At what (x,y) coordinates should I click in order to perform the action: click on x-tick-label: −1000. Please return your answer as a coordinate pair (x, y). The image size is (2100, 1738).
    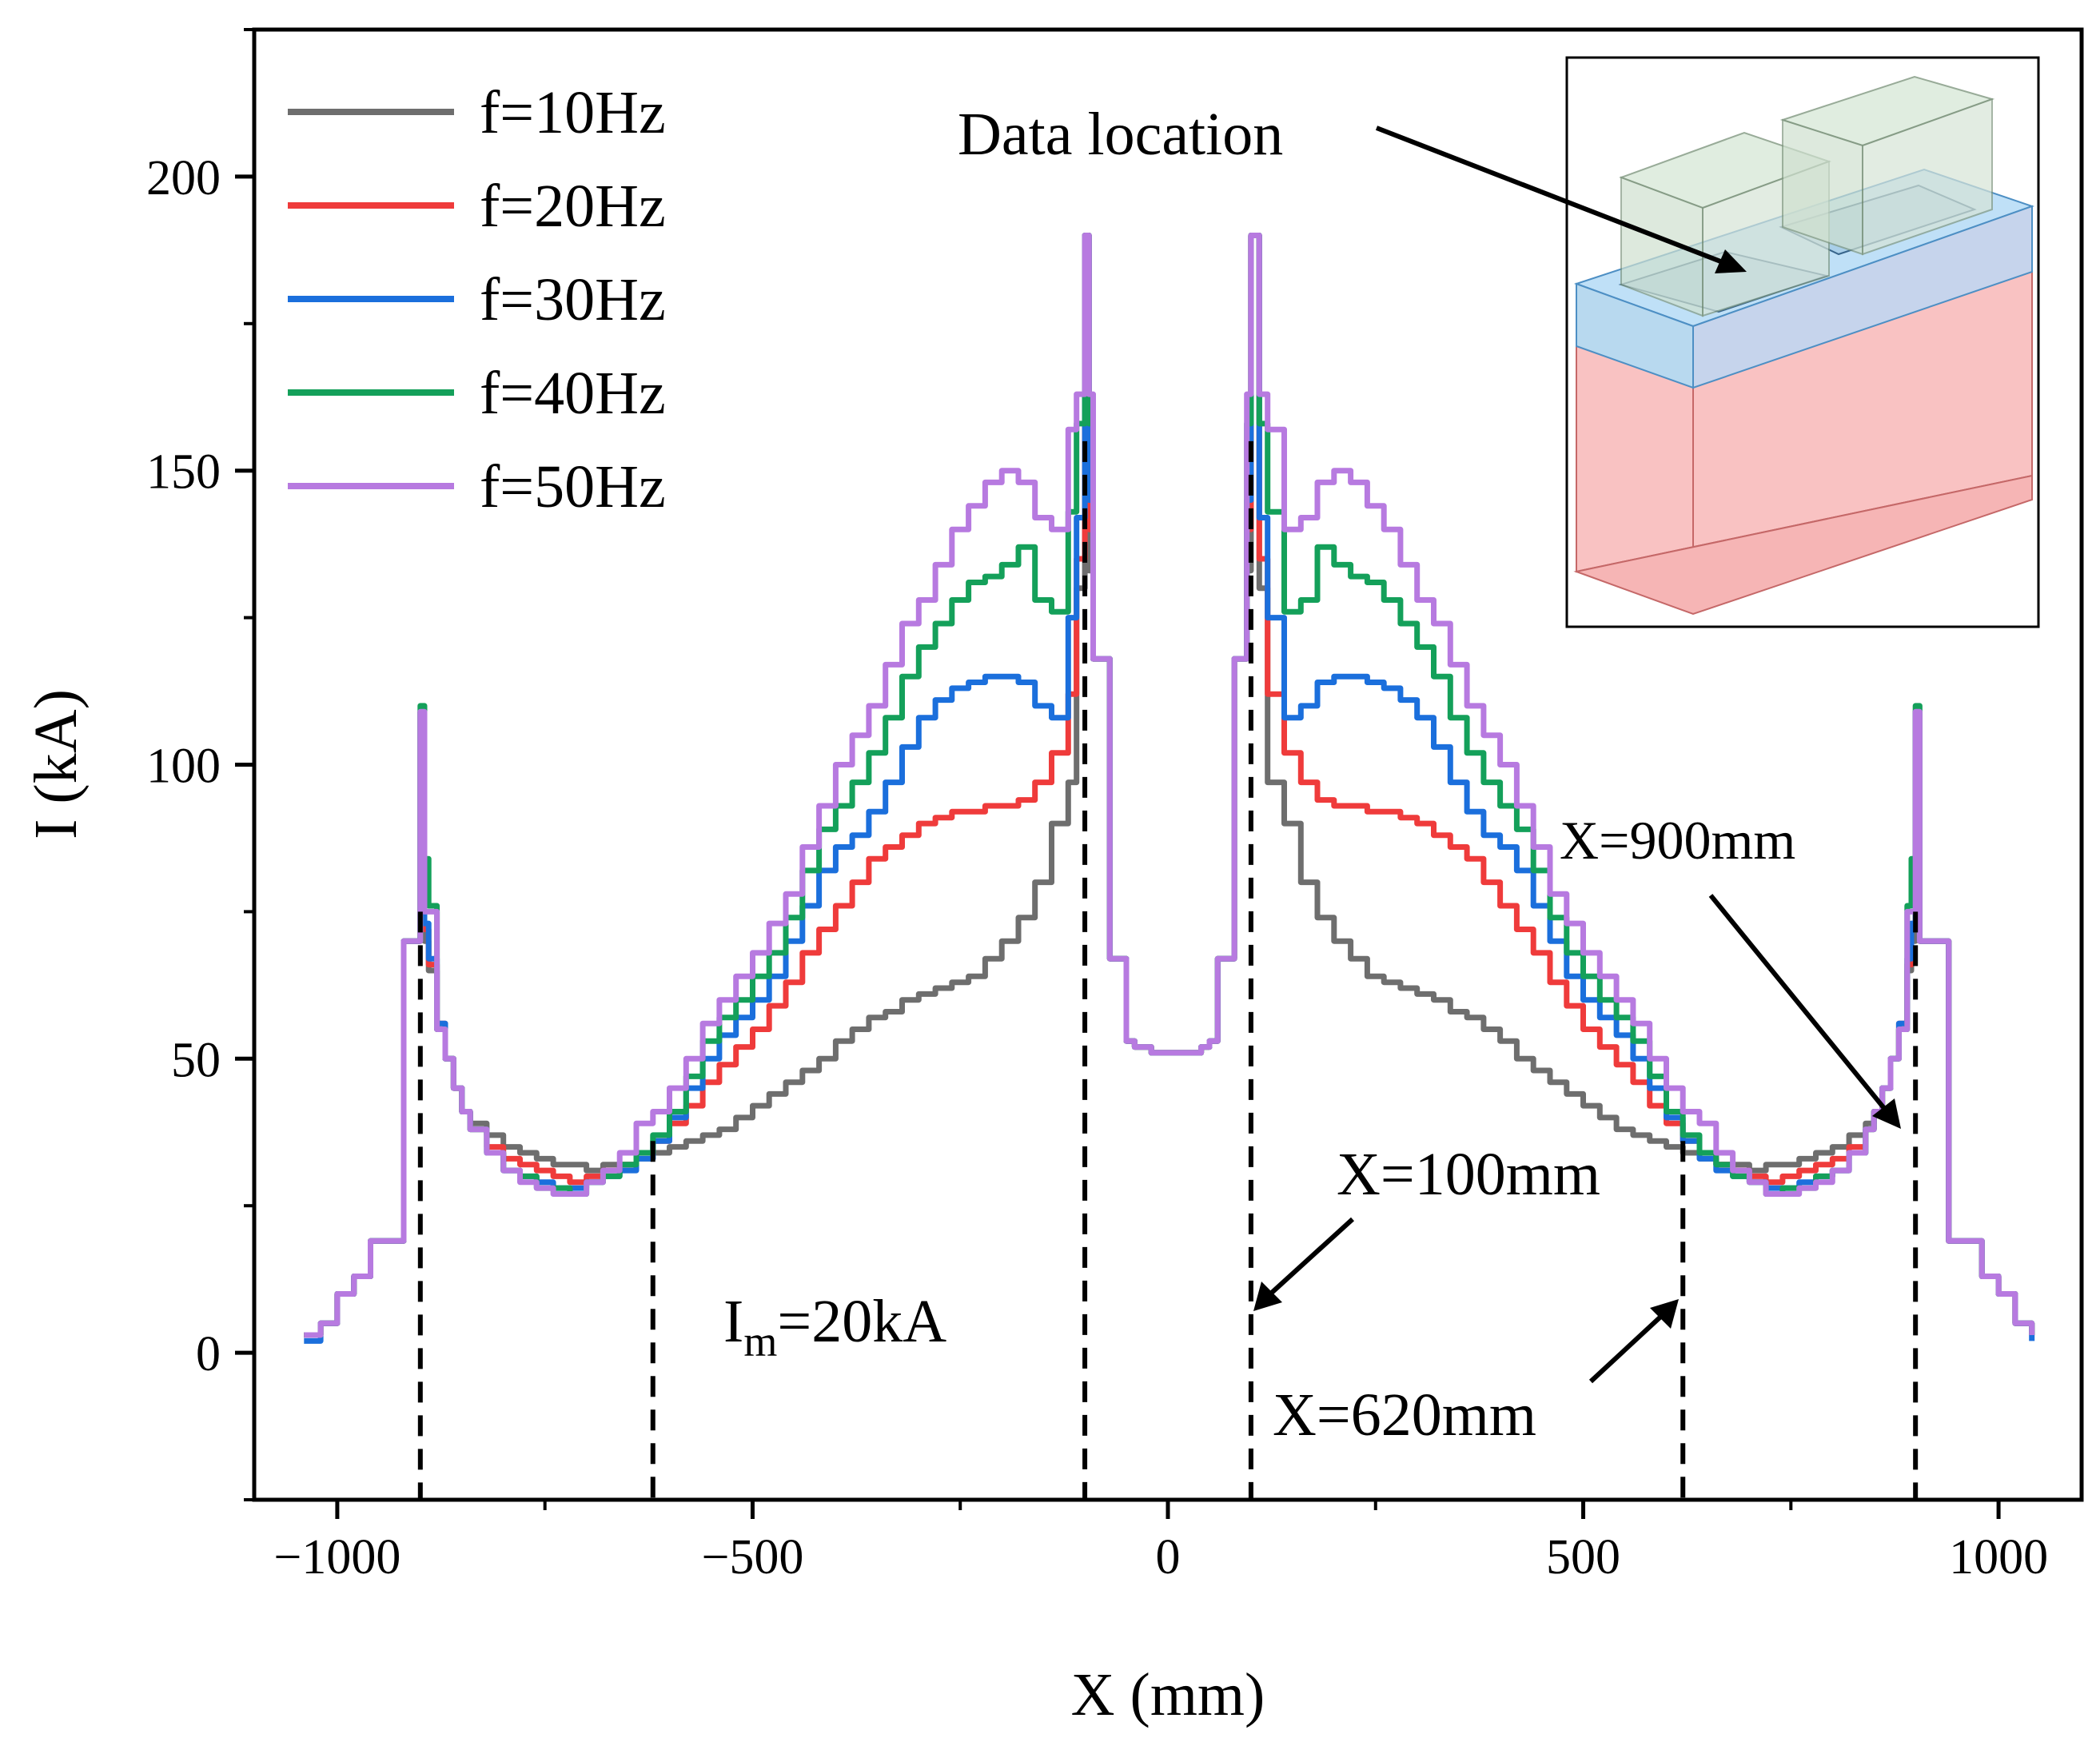
    Looking at the image, I should click on (336, 1557).